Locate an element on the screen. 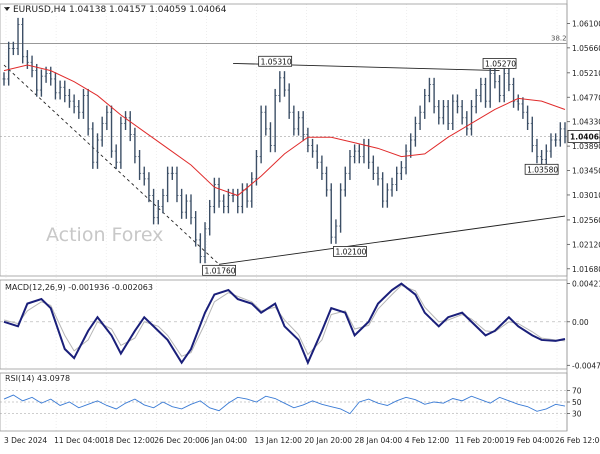  price-label: 1.01760 is located at coordinates (220, 270).